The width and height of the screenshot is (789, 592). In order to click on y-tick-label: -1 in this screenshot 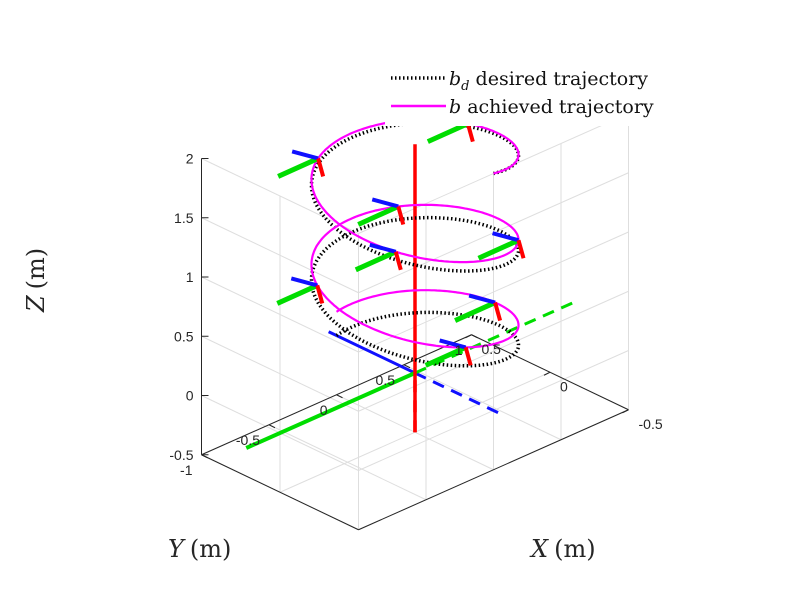, I will do `click(186, 470)`.